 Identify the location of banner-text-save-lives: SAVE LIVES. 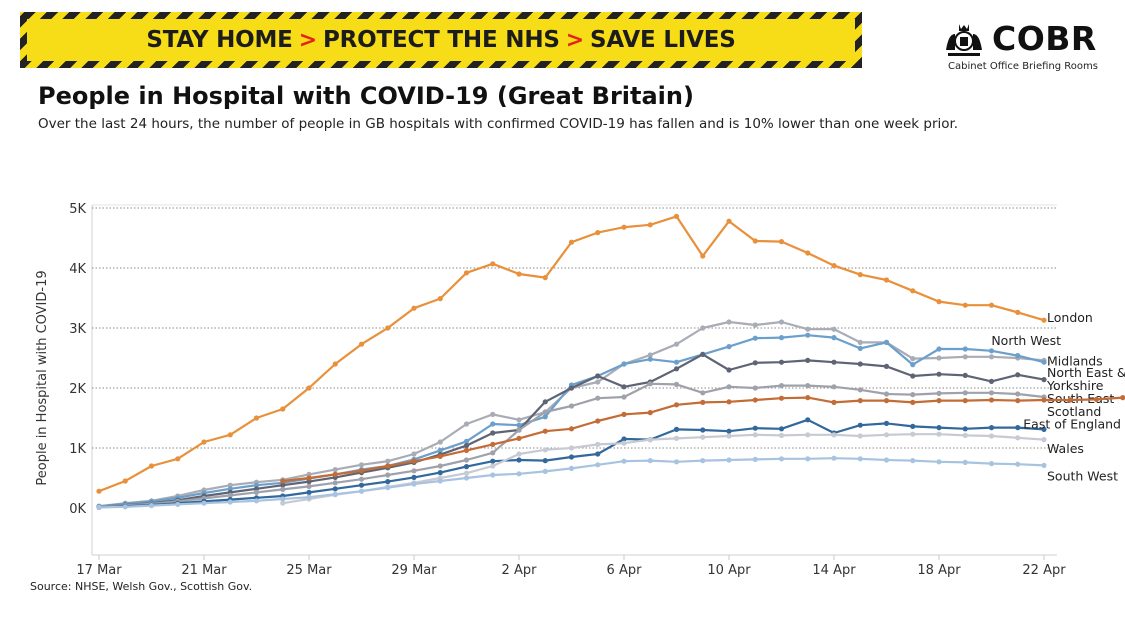
(663, 40).